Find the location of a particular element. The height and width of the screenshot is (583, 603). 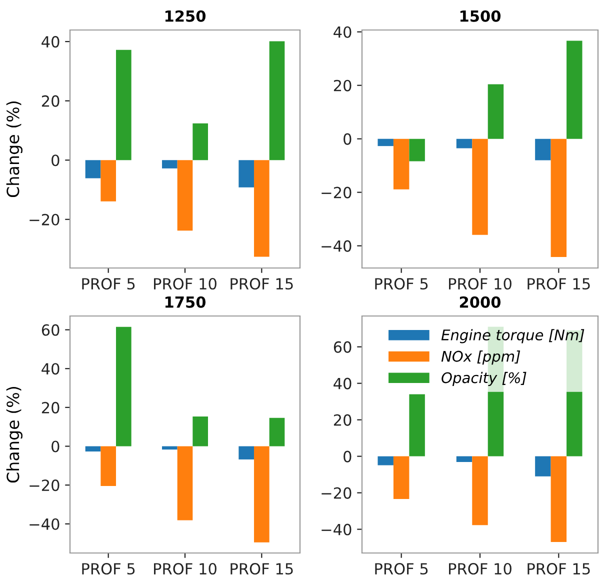

chart-title: 1250 is located at coordinates (185, 16).